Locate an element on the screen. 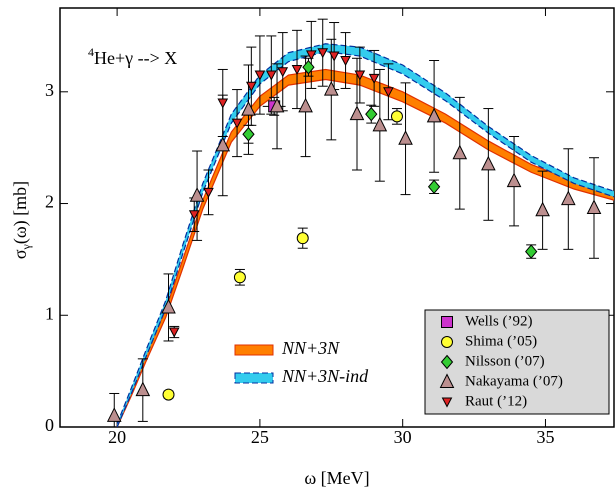  x-tick-label: 30 is located at coordinates (403, 437).